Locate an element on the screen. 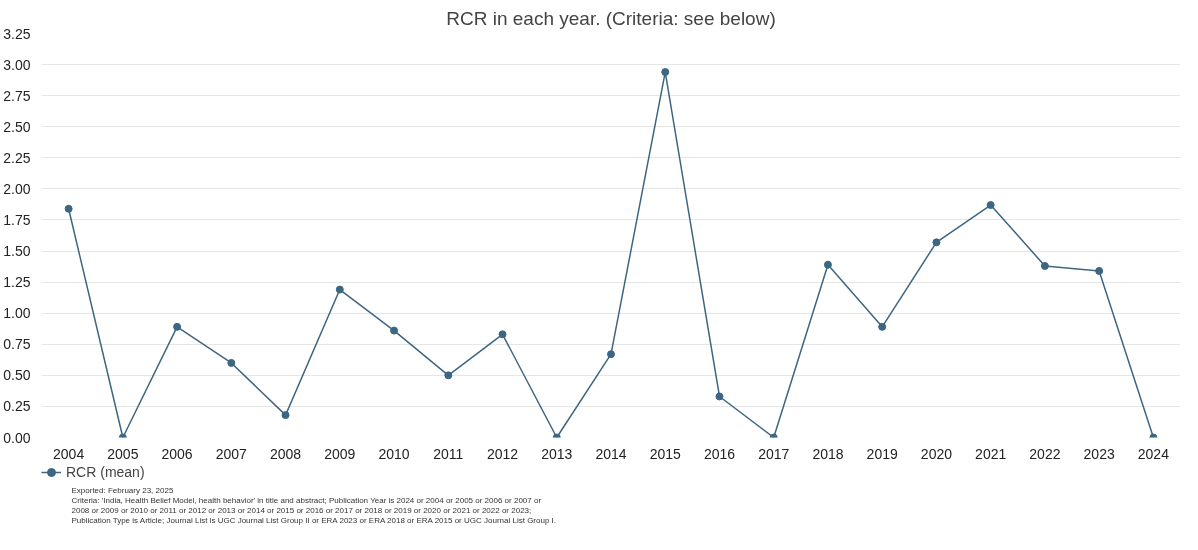  x-tick-label: 2018 is located at coordinates (828, 453).